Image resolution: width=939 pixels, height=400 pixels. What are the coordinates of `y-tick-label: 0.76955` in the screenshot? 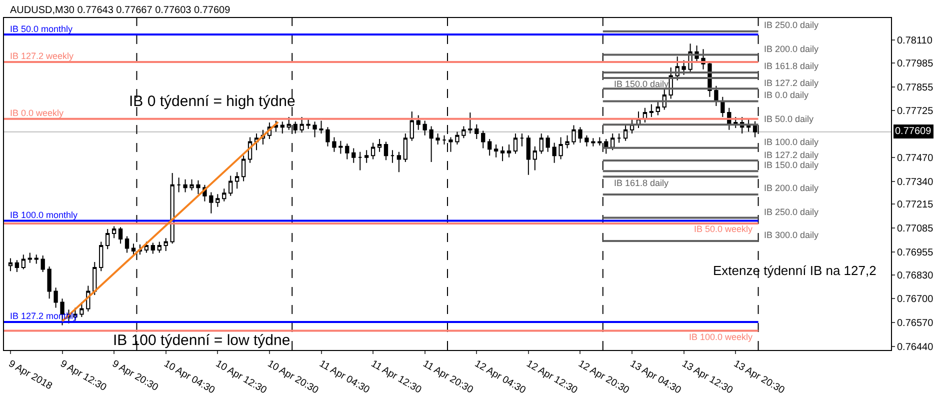 It's located at (915, 252).